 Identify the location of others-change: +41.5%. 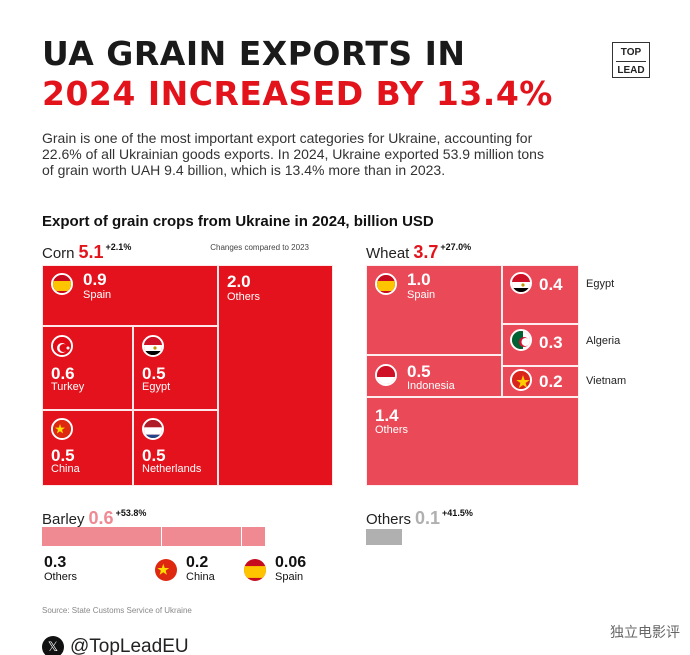
(457, 513).